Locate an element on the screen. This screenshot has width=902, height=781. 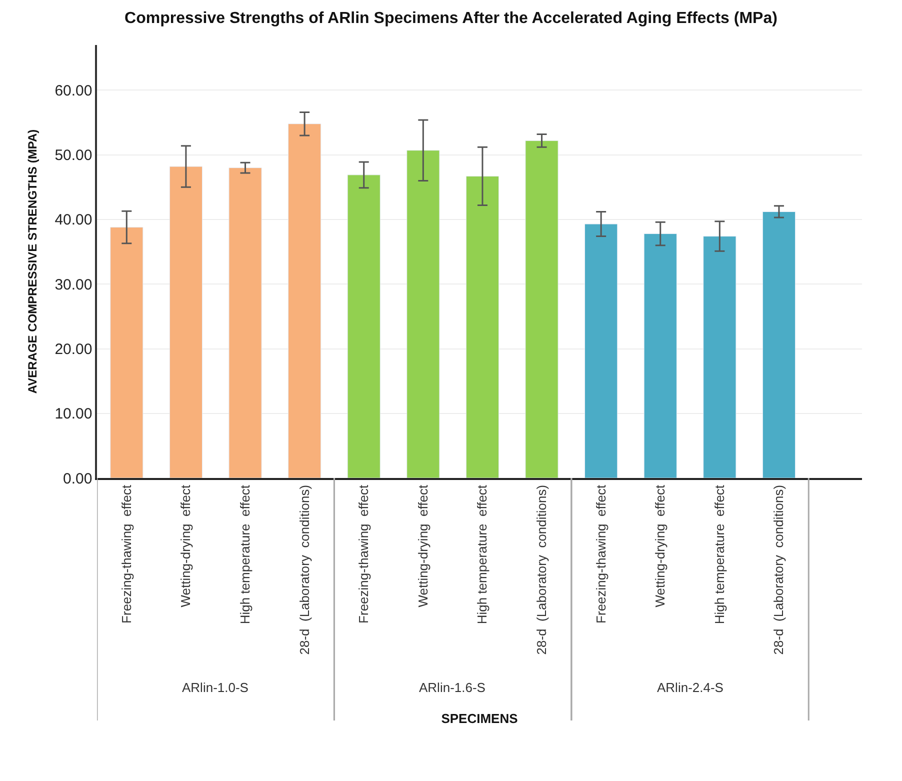
text: ARlin-1.0-S is located at coordinates (215, 687).